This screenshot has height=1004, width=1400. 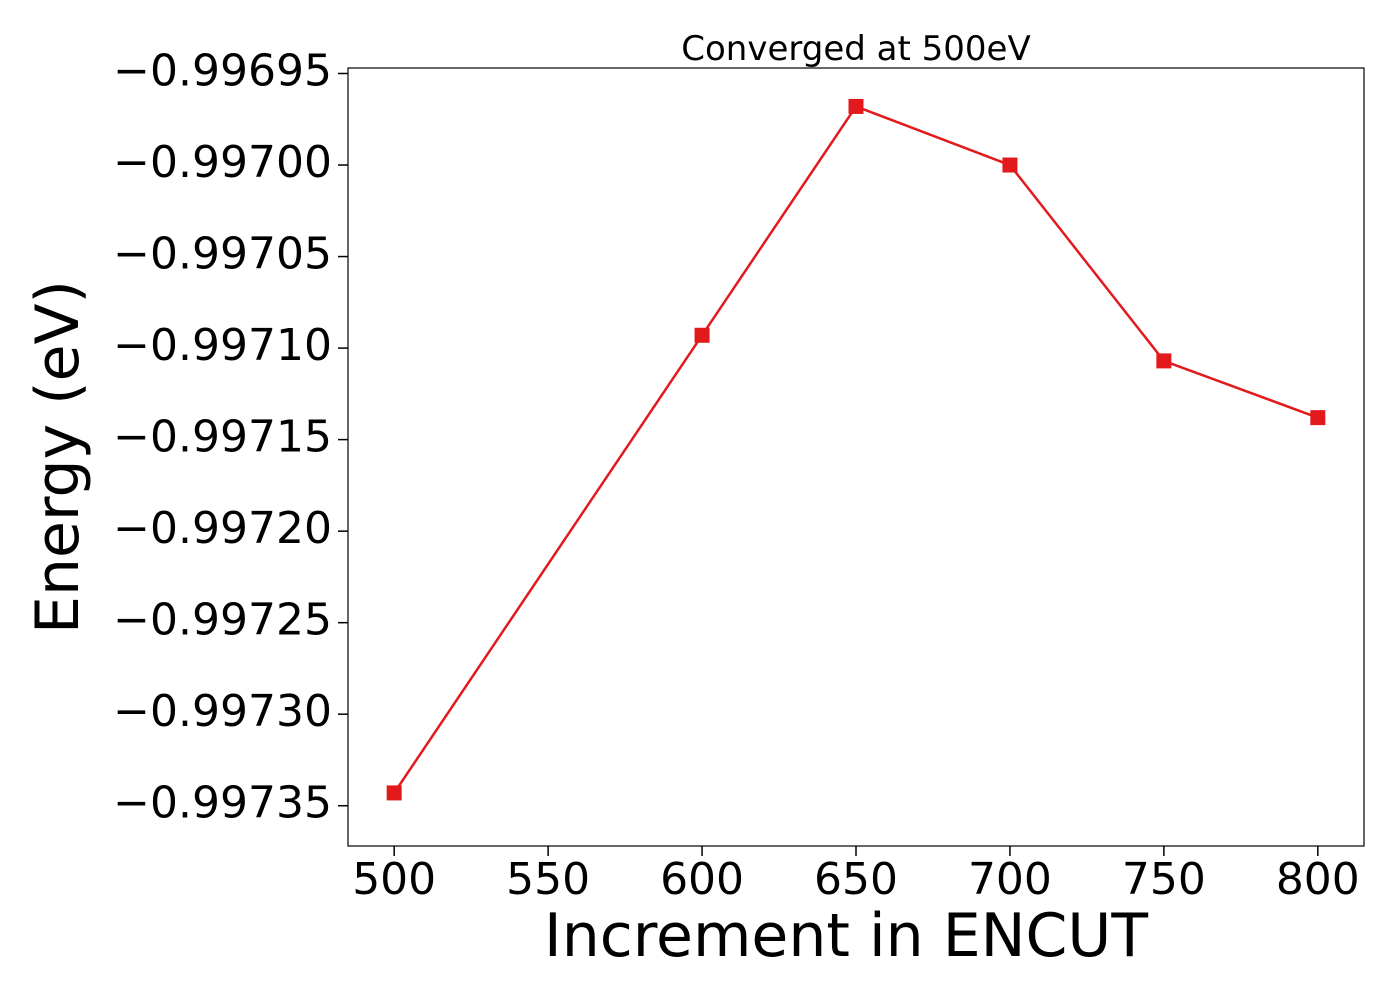 I want to click on y-tick-label: −0.99705, so click(x=222, y=254).